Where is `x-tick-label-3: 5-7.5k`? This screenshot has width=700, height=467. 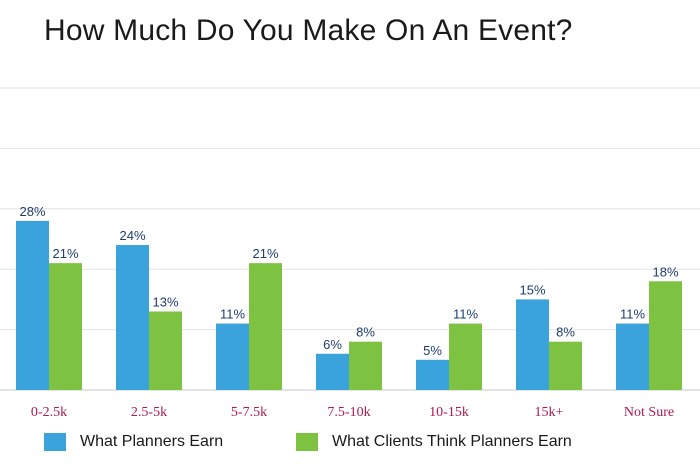
x-tick-label-3: 5-7.5k is located at coordinates (249, 412).